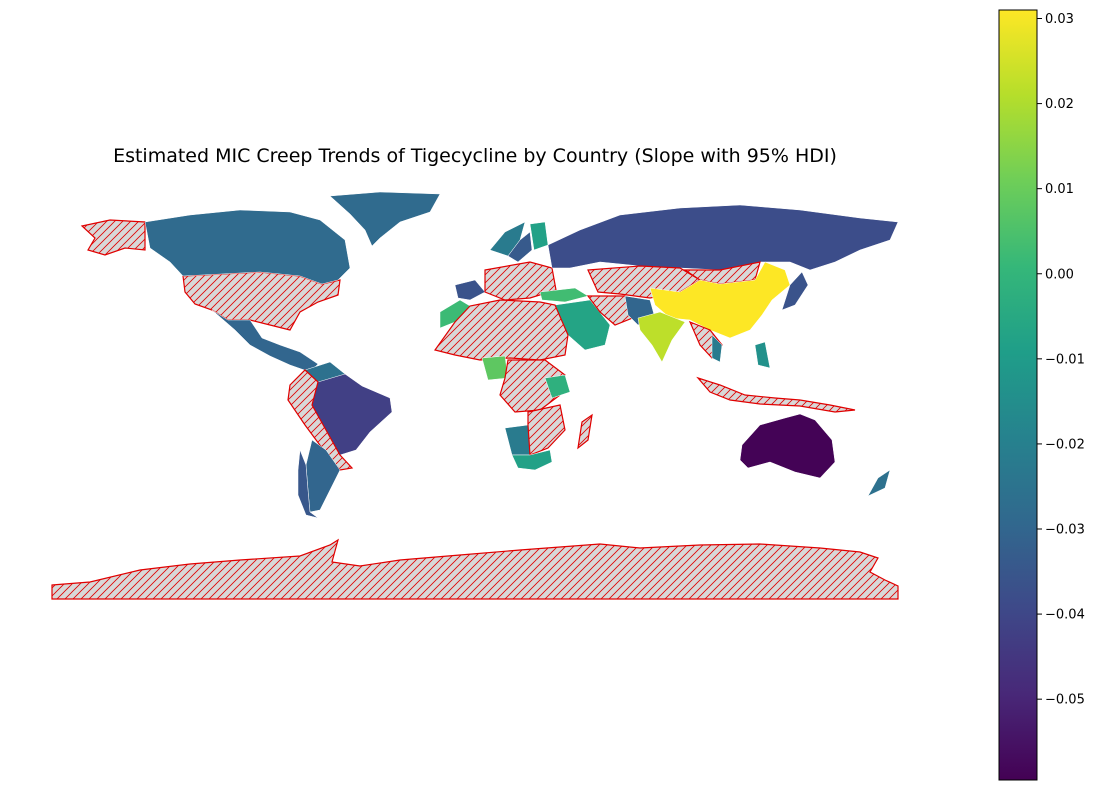 This screenshot has width=1098, height=790. What do you see at coordinates (1065, 615) in the screenshot?
I see `colorbar-tick-label: −0.04` at bounding box center [1065, 615].